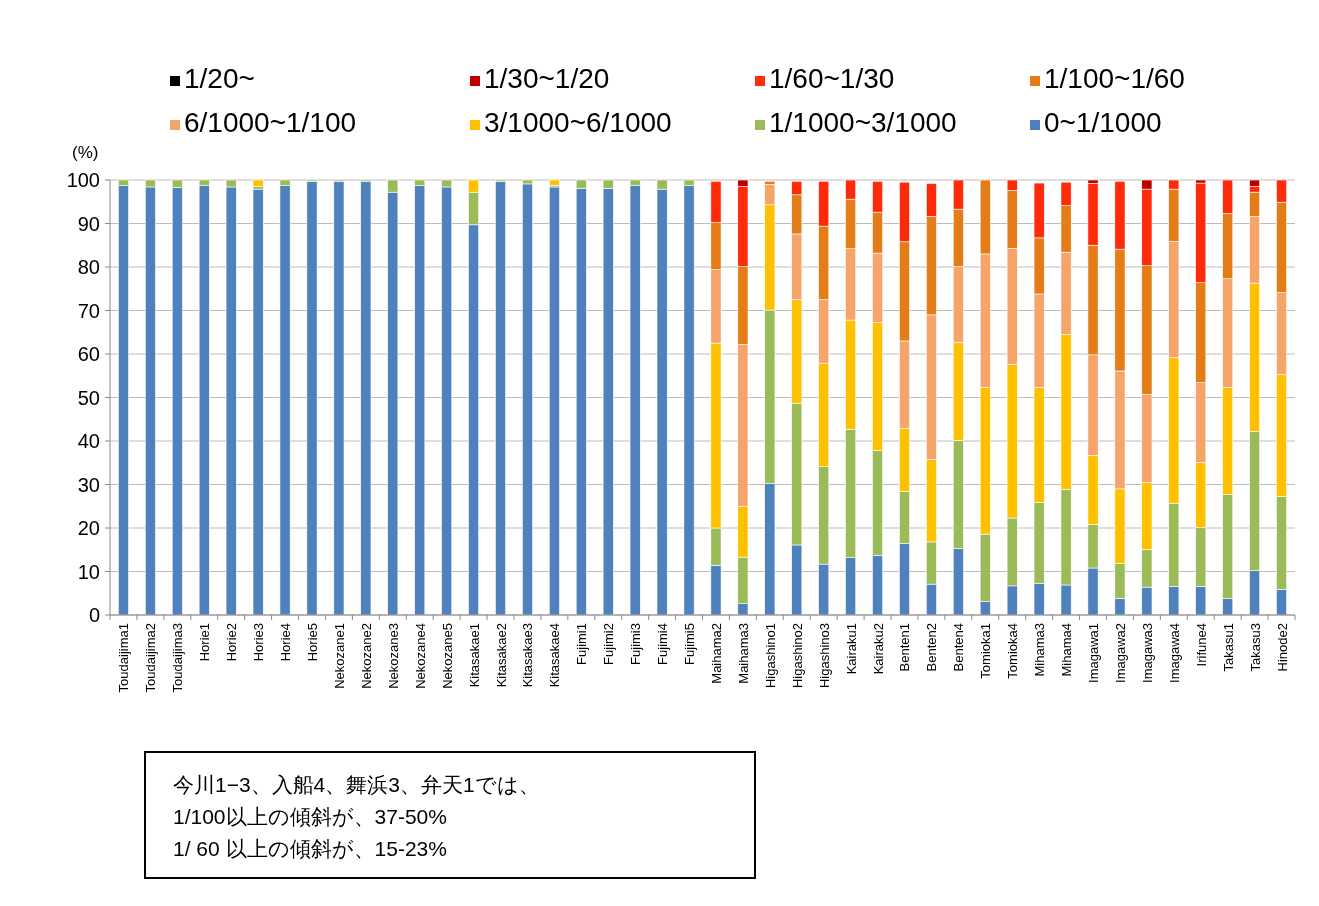 The image size is (1319, 906). I want to click on y-tick-label: 30, so click(88, 484).